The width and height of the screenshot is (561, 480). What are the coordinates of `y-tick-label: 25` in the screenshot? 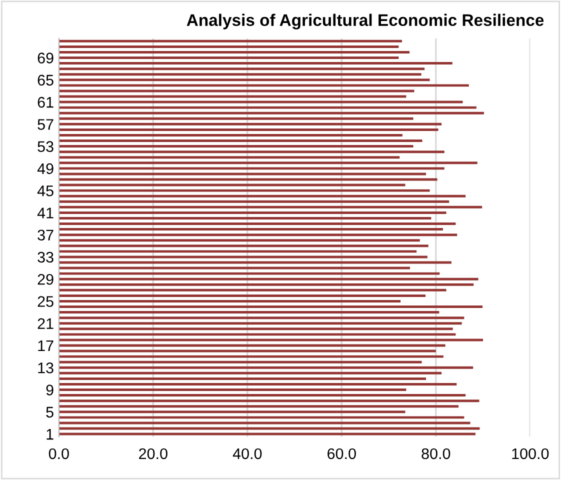 It's located at (46, 301).